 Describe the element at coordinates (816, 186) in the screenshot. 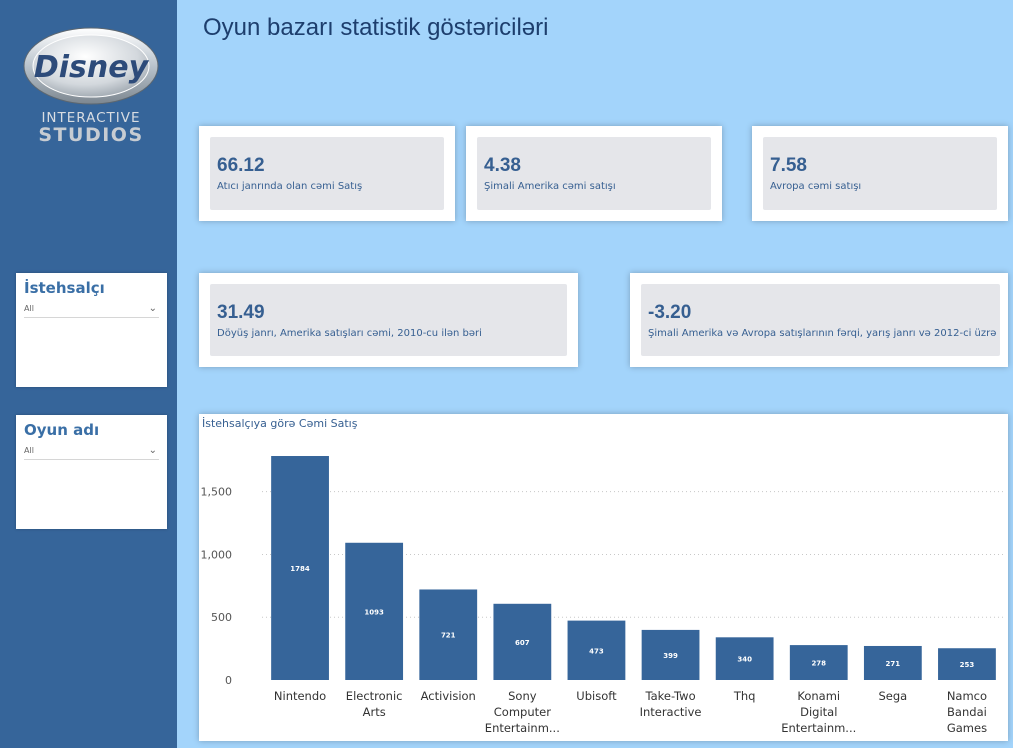

I see `kpi-label: Avropa cəmi satışı` at that location.